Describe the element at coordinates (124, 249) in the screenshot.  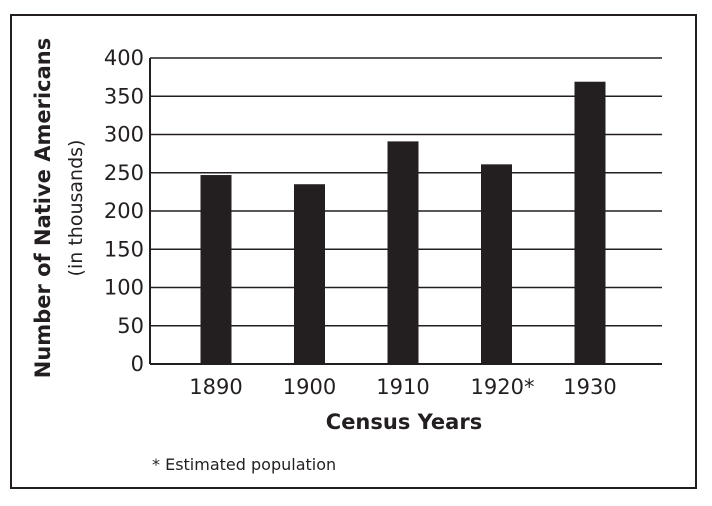
I see `y-tick-label: 150` at that location.